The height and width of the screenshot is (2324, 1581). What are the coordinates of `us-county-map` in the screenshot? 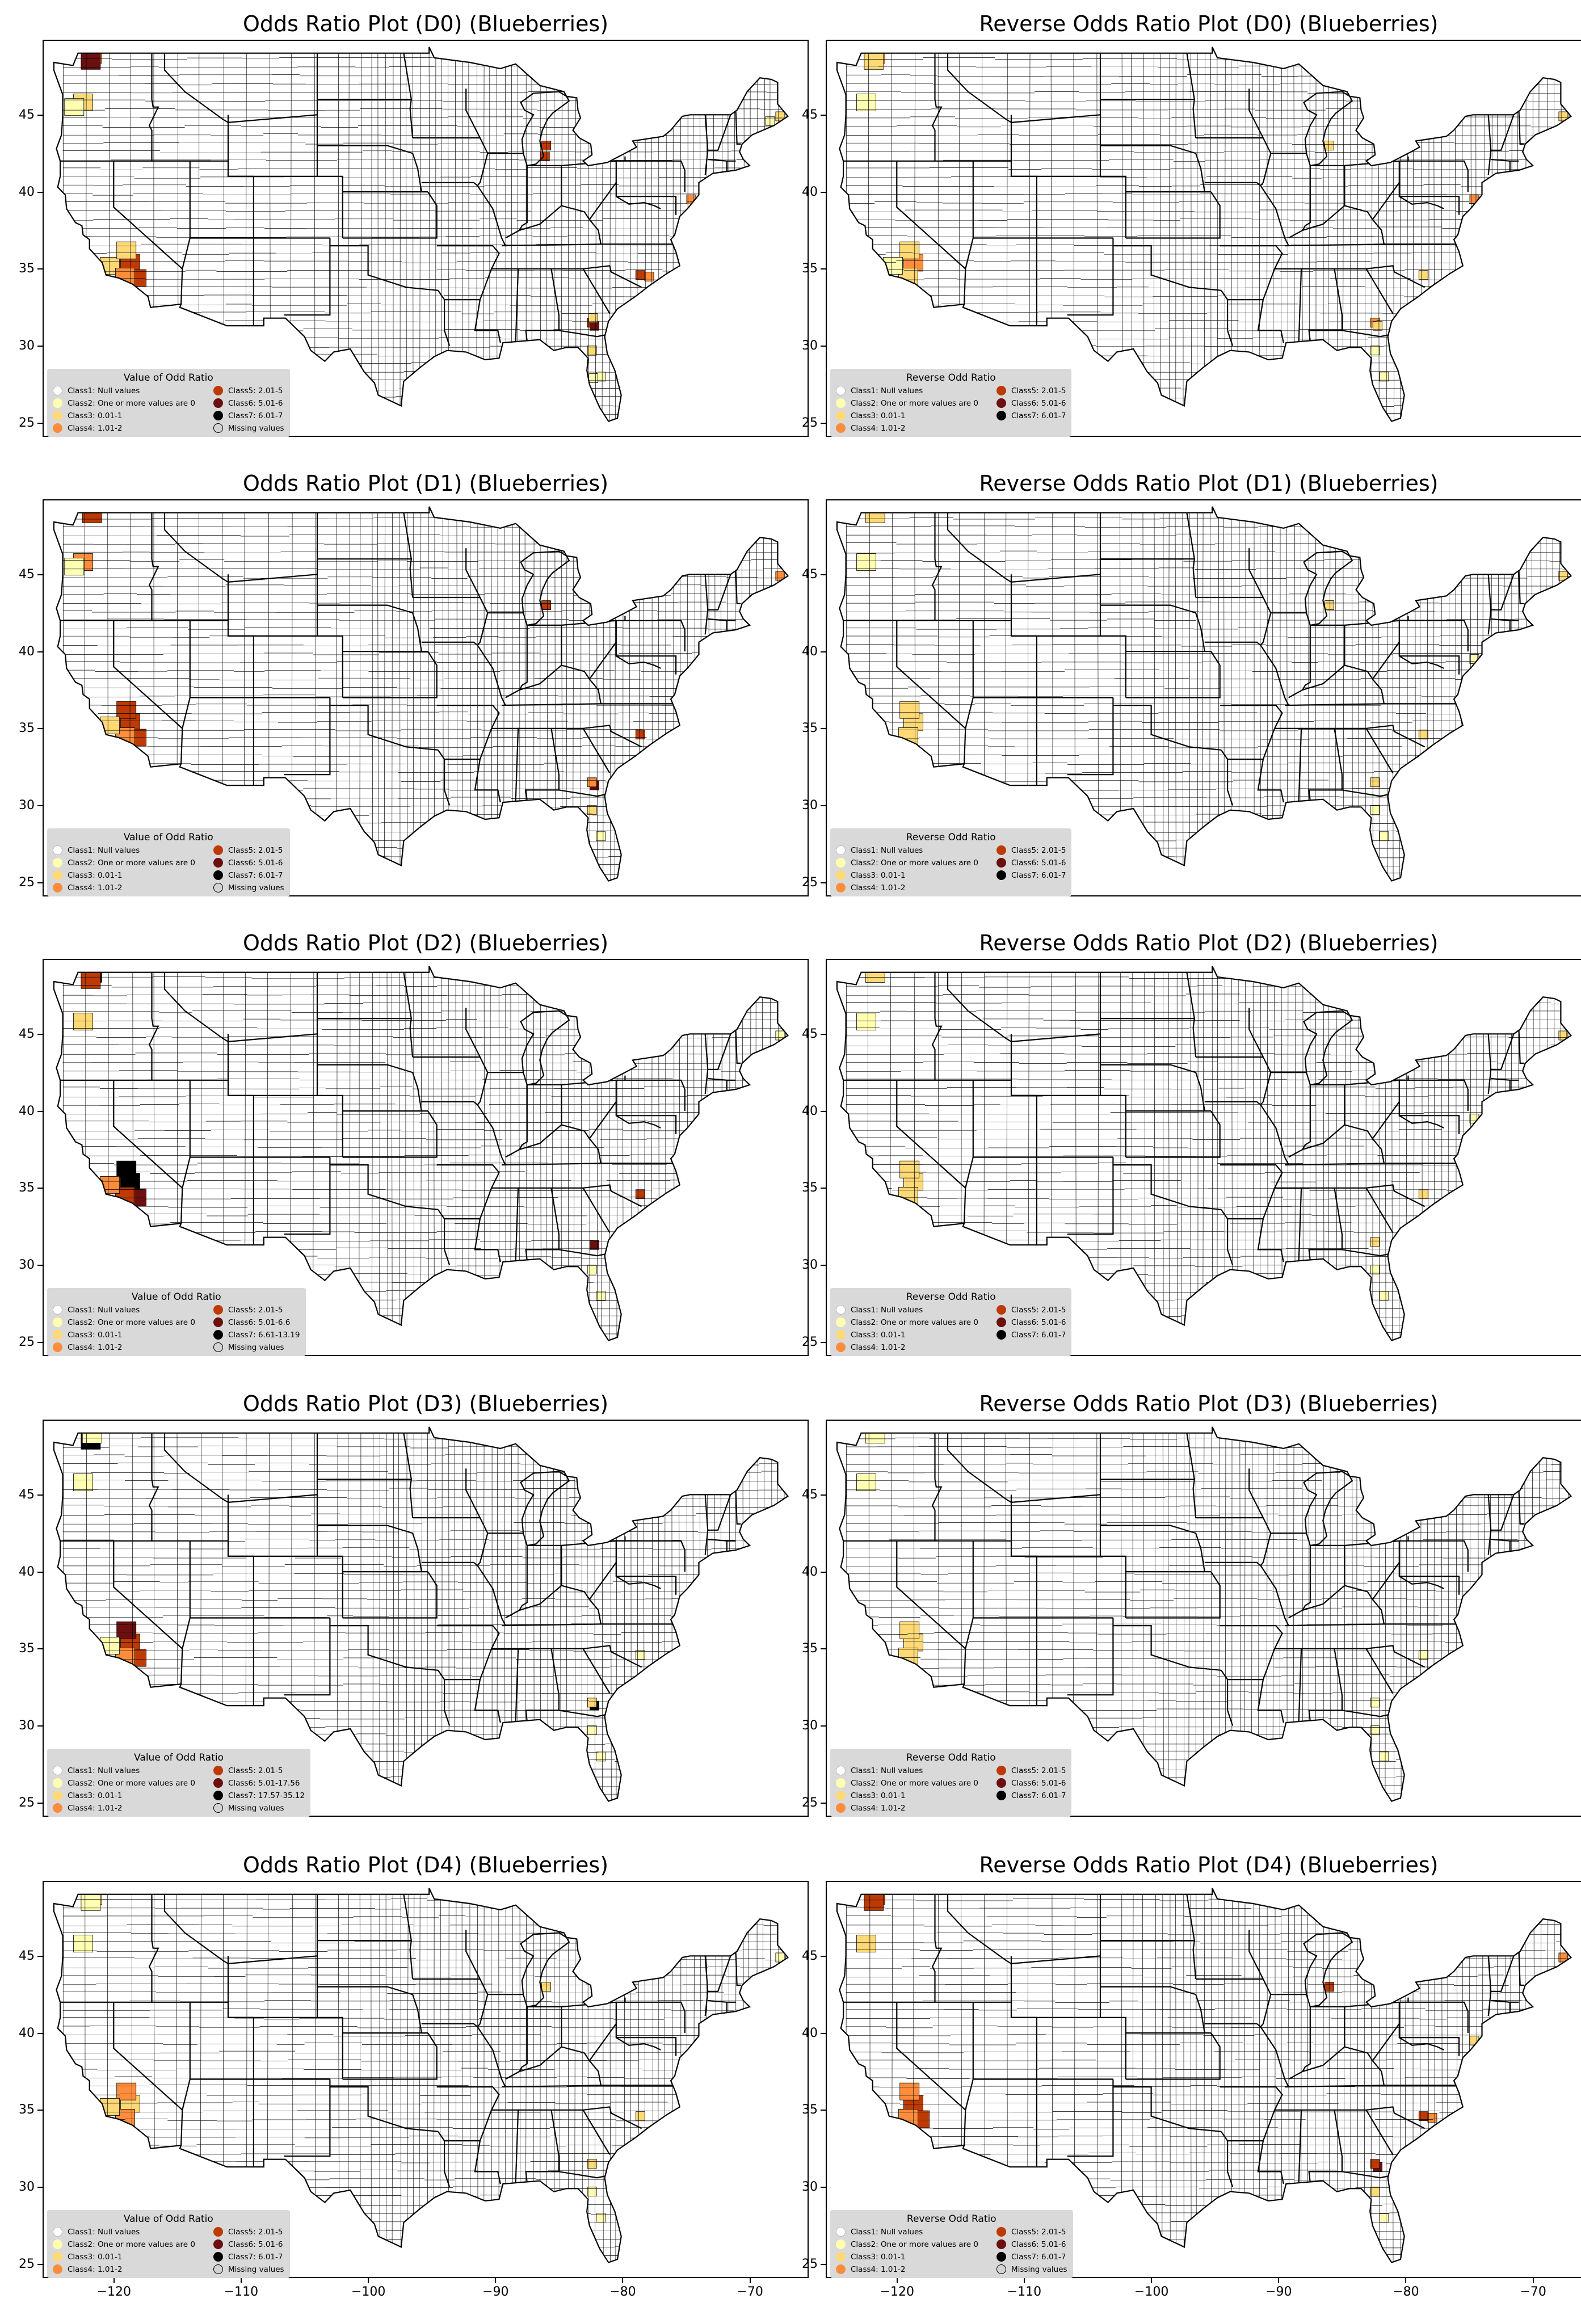 It's located at (421, 234).